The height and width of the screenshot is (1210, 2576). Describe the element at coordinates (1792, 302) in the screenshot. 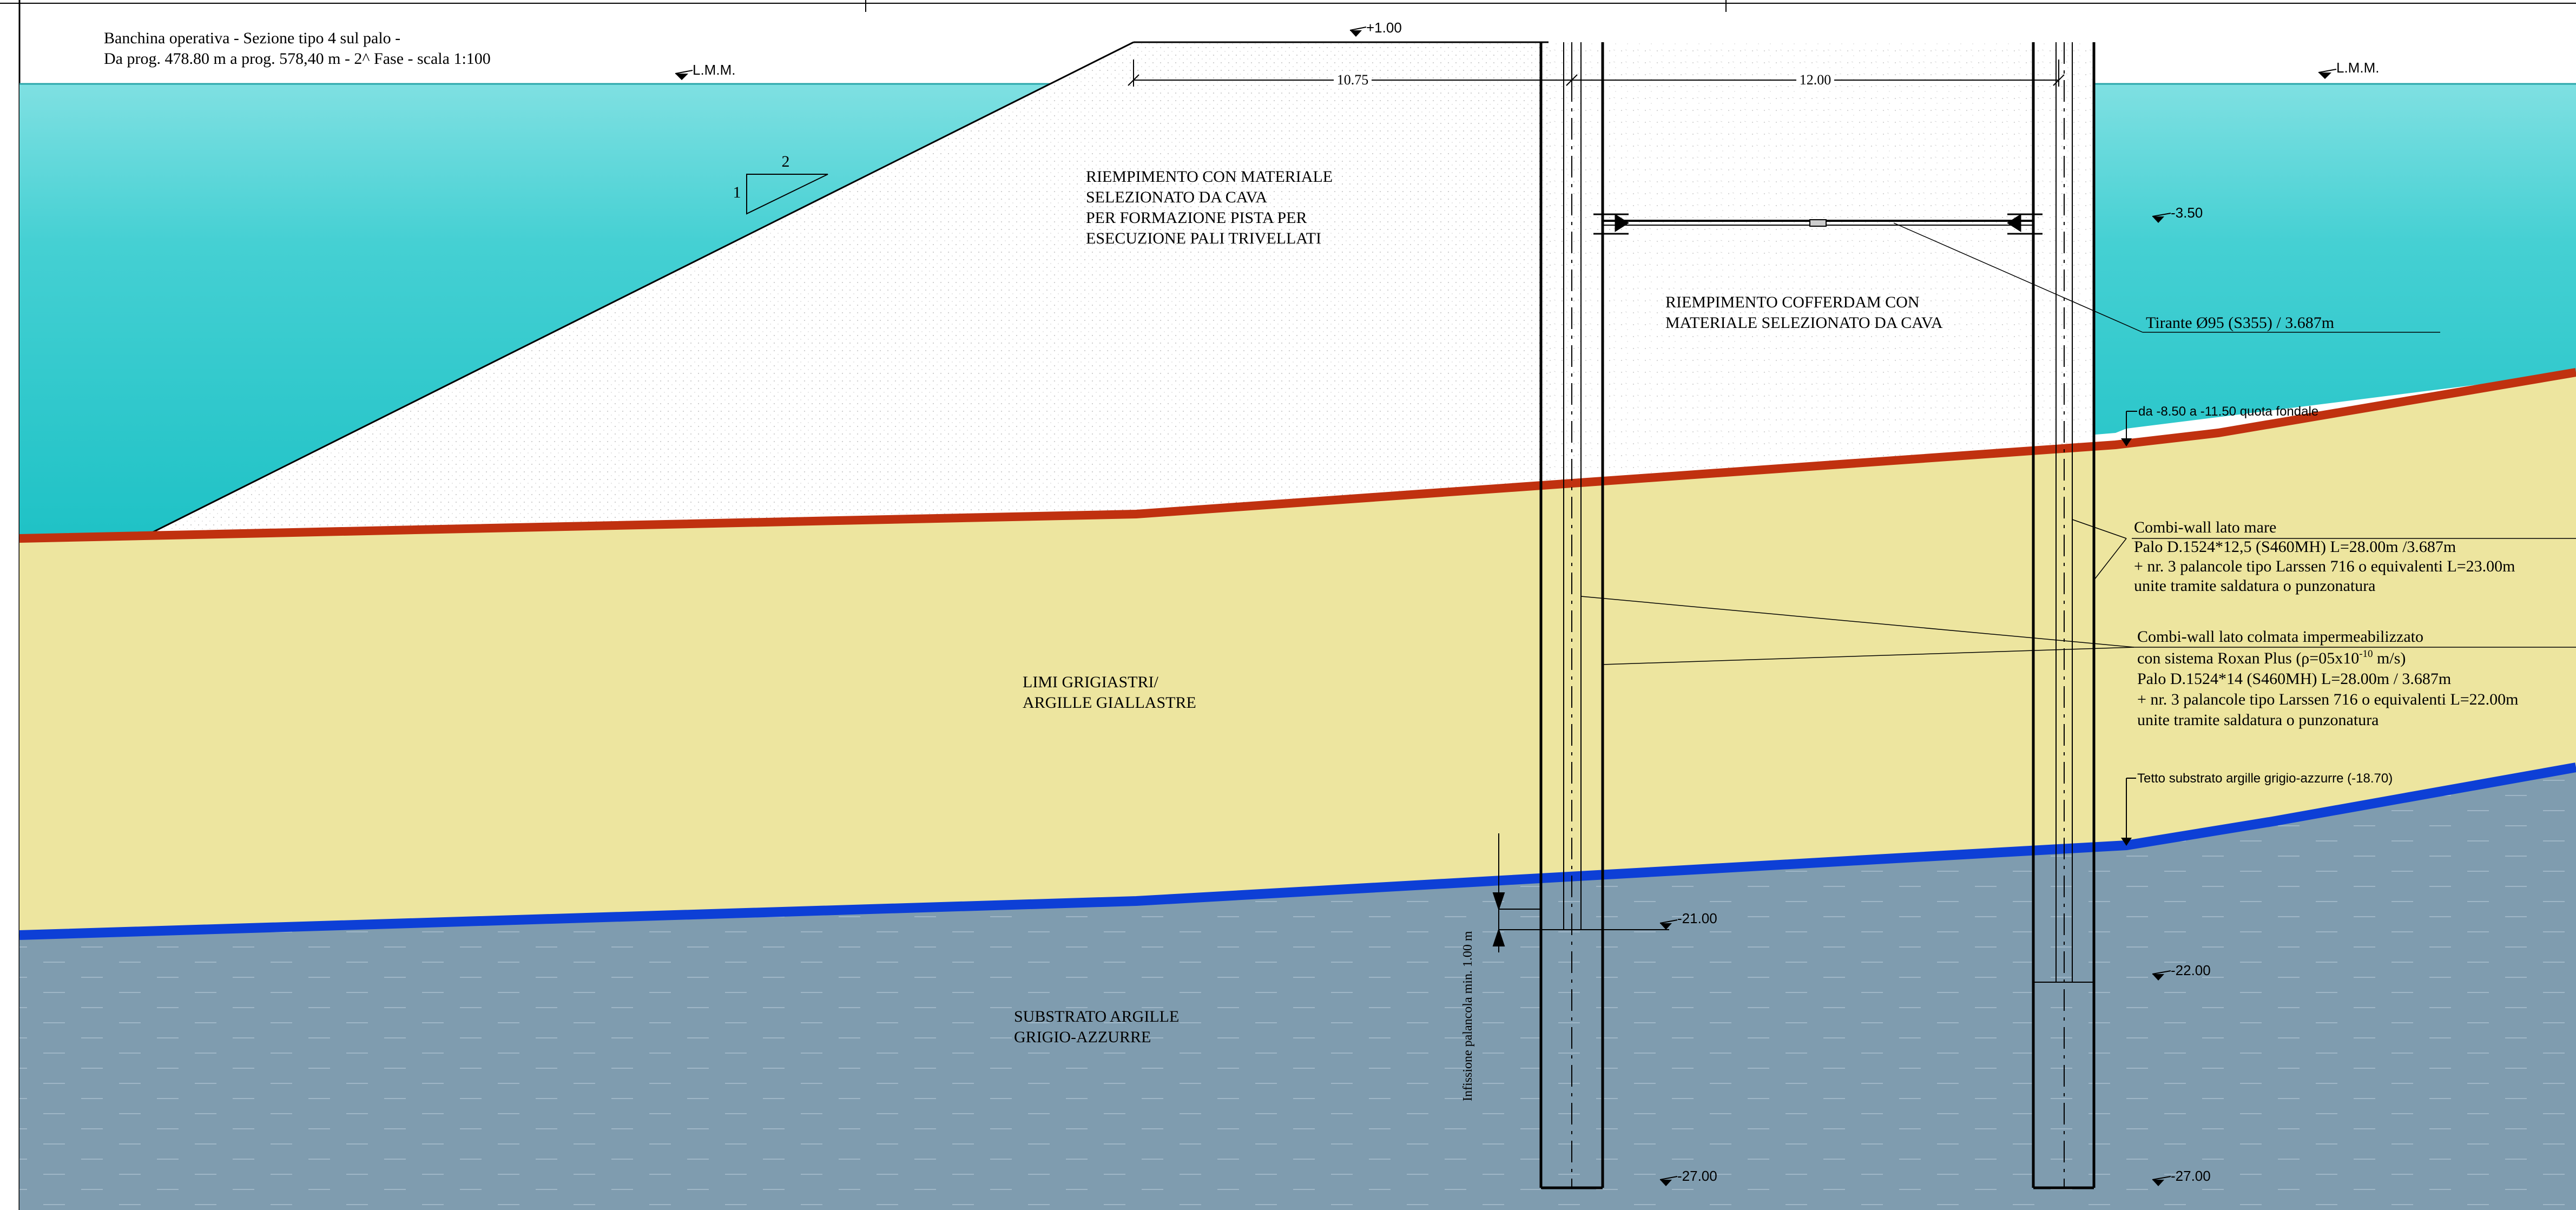

I see `svg-text: RIEMPIMENTO COFFERDAM CON` at that location.